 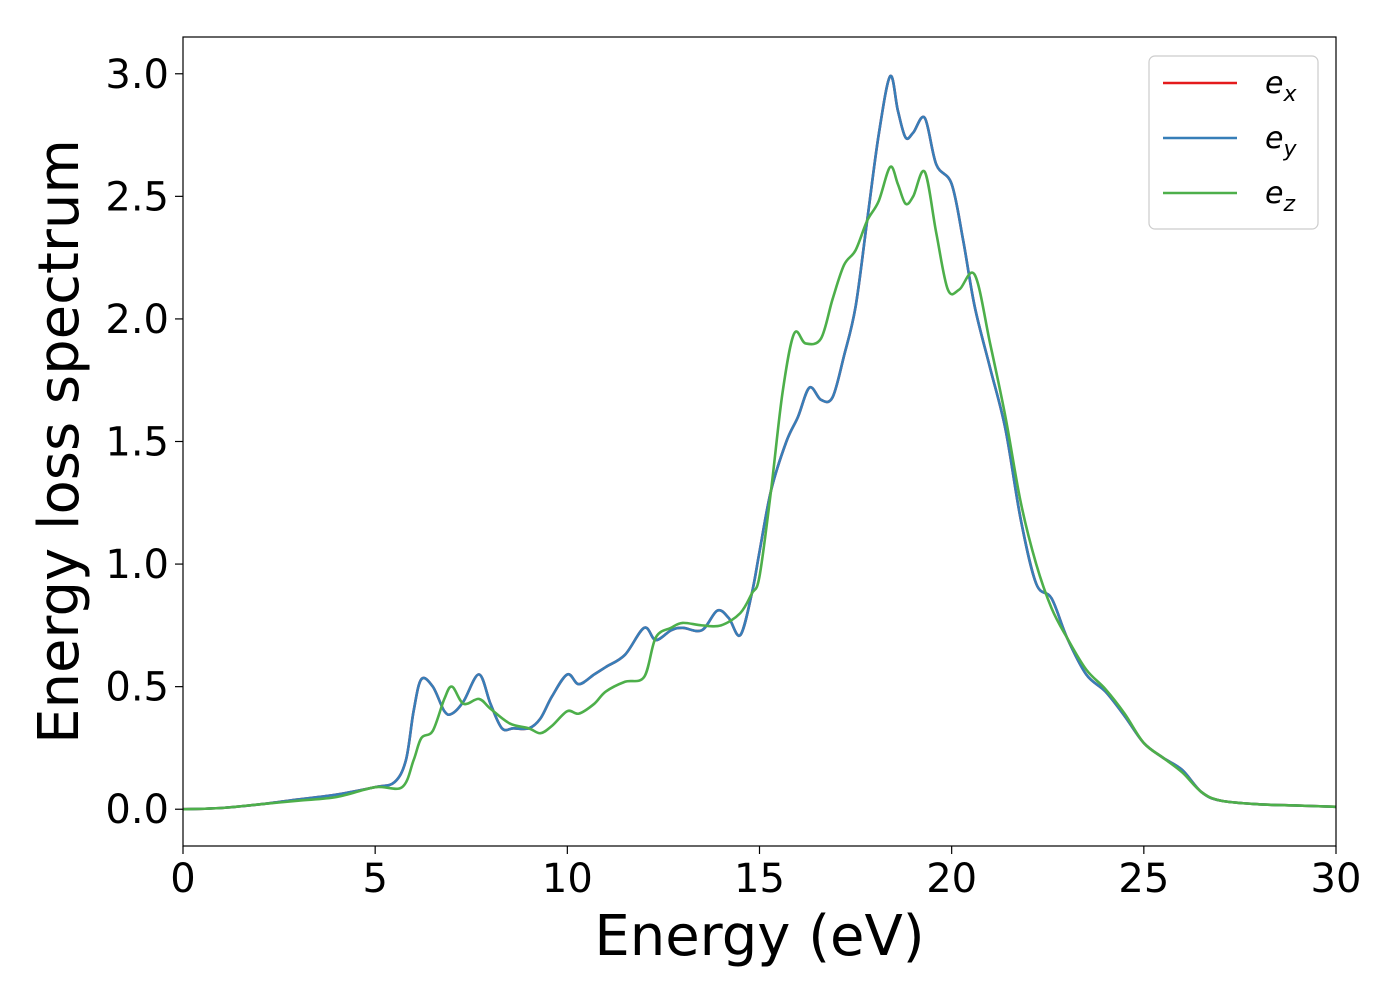 What do you see at coordinates (137, 565) in the screenshot?
I see `y-tick-label: 1.0` at bounding box center [137, 565].